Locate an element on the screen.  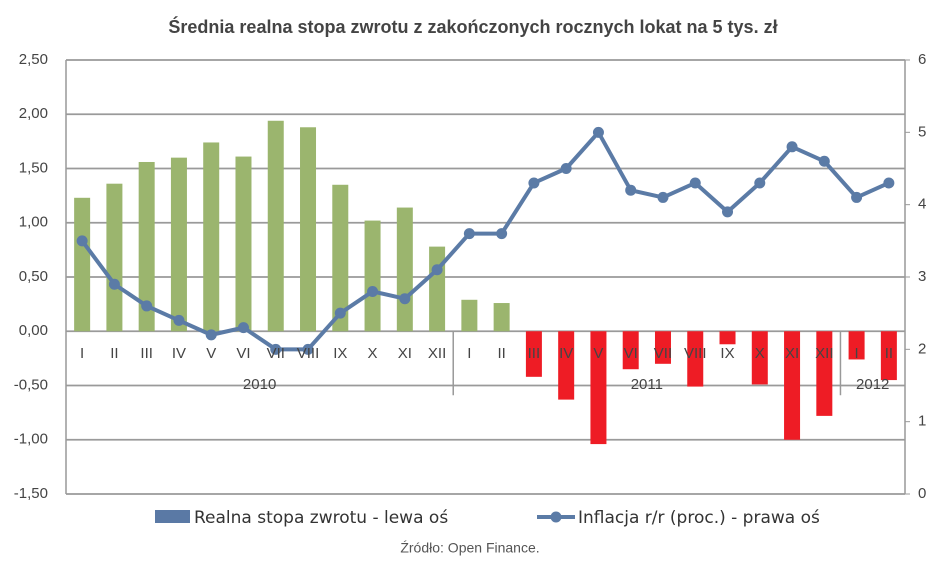
y2-tick-label: 3 is located at coordinates (922, 276).